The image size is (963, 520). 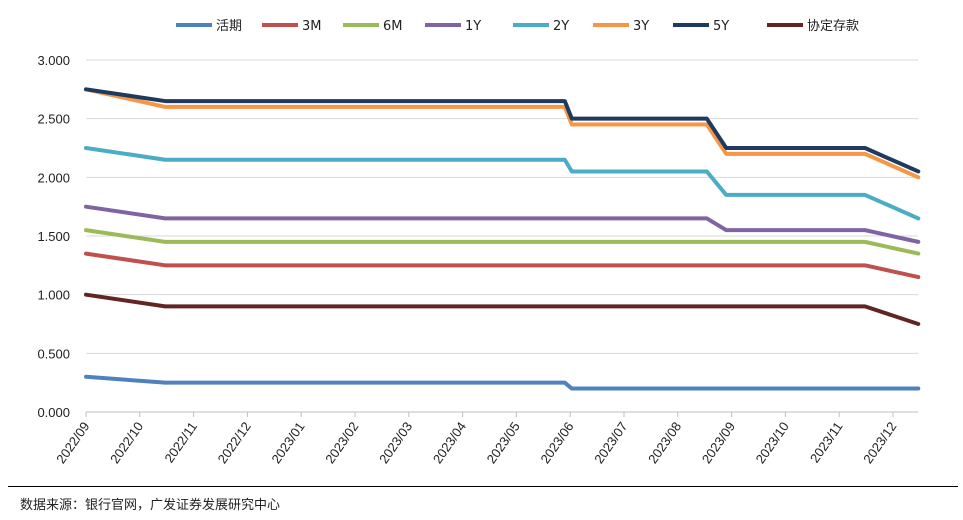 I want to click on x-tick-label: 2023/09, so click(x=718, y=442).